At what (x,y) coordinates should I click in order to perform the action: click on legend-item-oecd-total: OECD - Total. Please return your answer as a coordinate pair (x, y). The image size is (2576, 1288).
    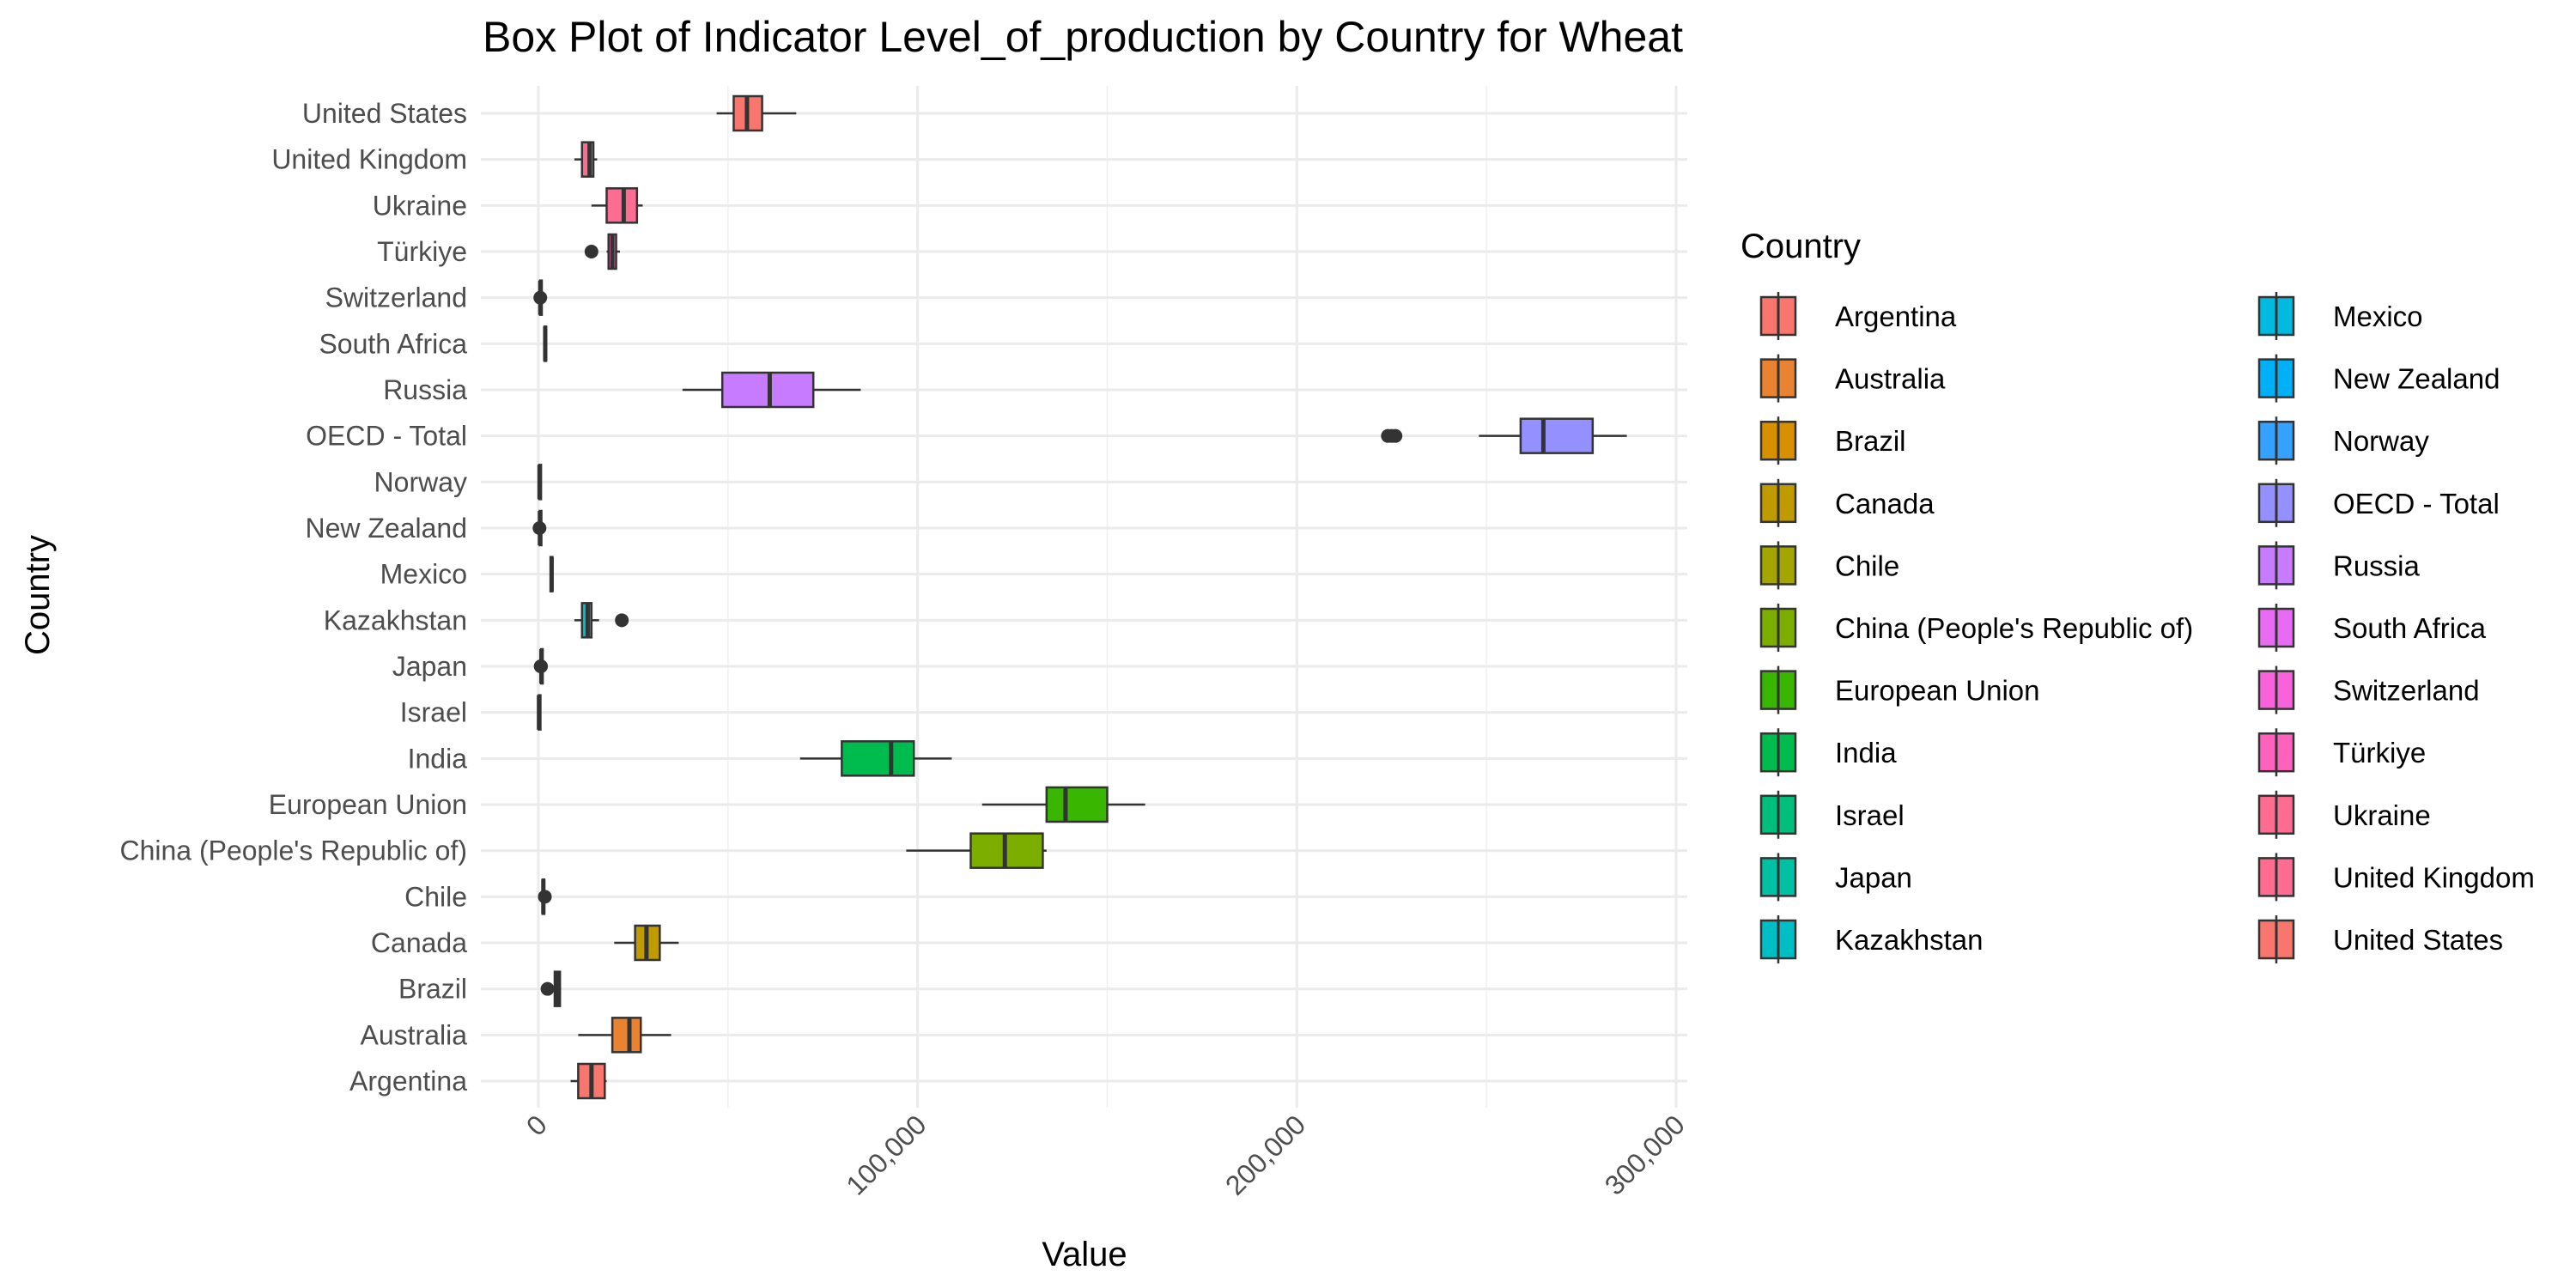
    Looking at the image, I should click on (2378, 503).